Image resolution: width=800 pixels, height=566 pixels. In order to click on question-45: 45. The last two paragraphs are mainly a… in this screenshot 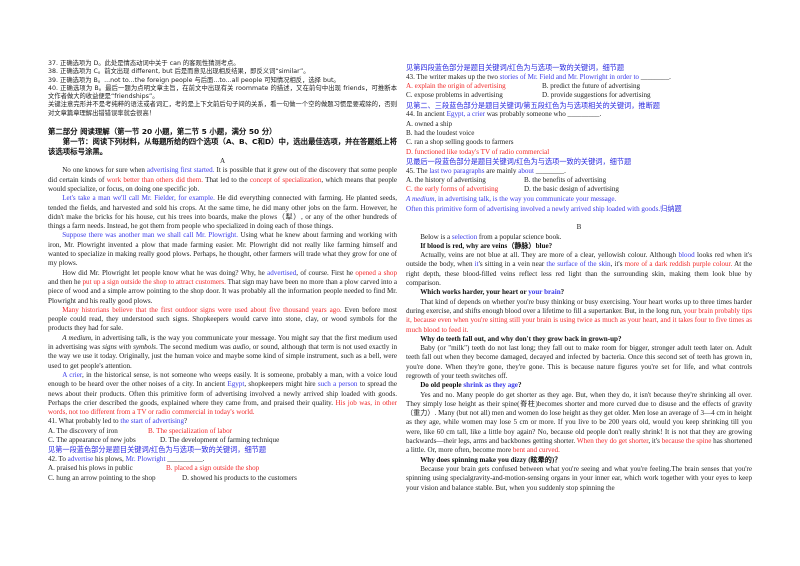, I will do `click(579, 190)`.